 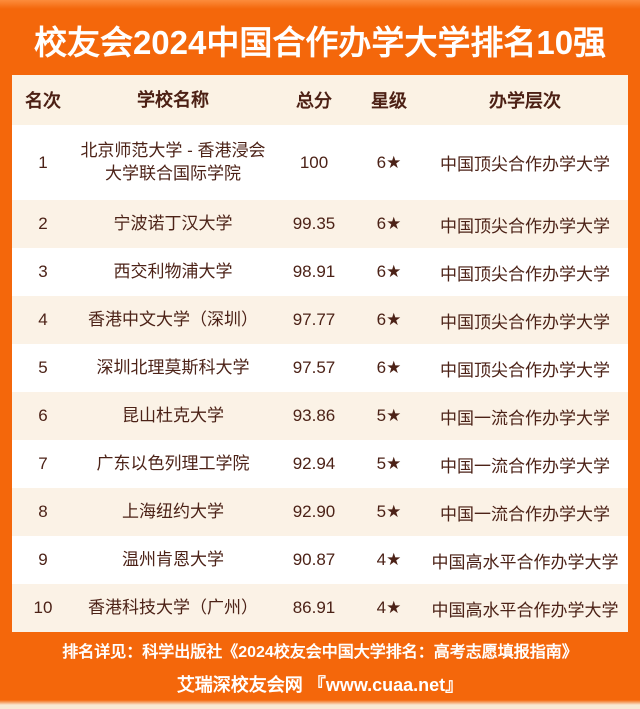 I want to click on school-cell: 香港中文大学（深圳）, so click(x=173, y=319).